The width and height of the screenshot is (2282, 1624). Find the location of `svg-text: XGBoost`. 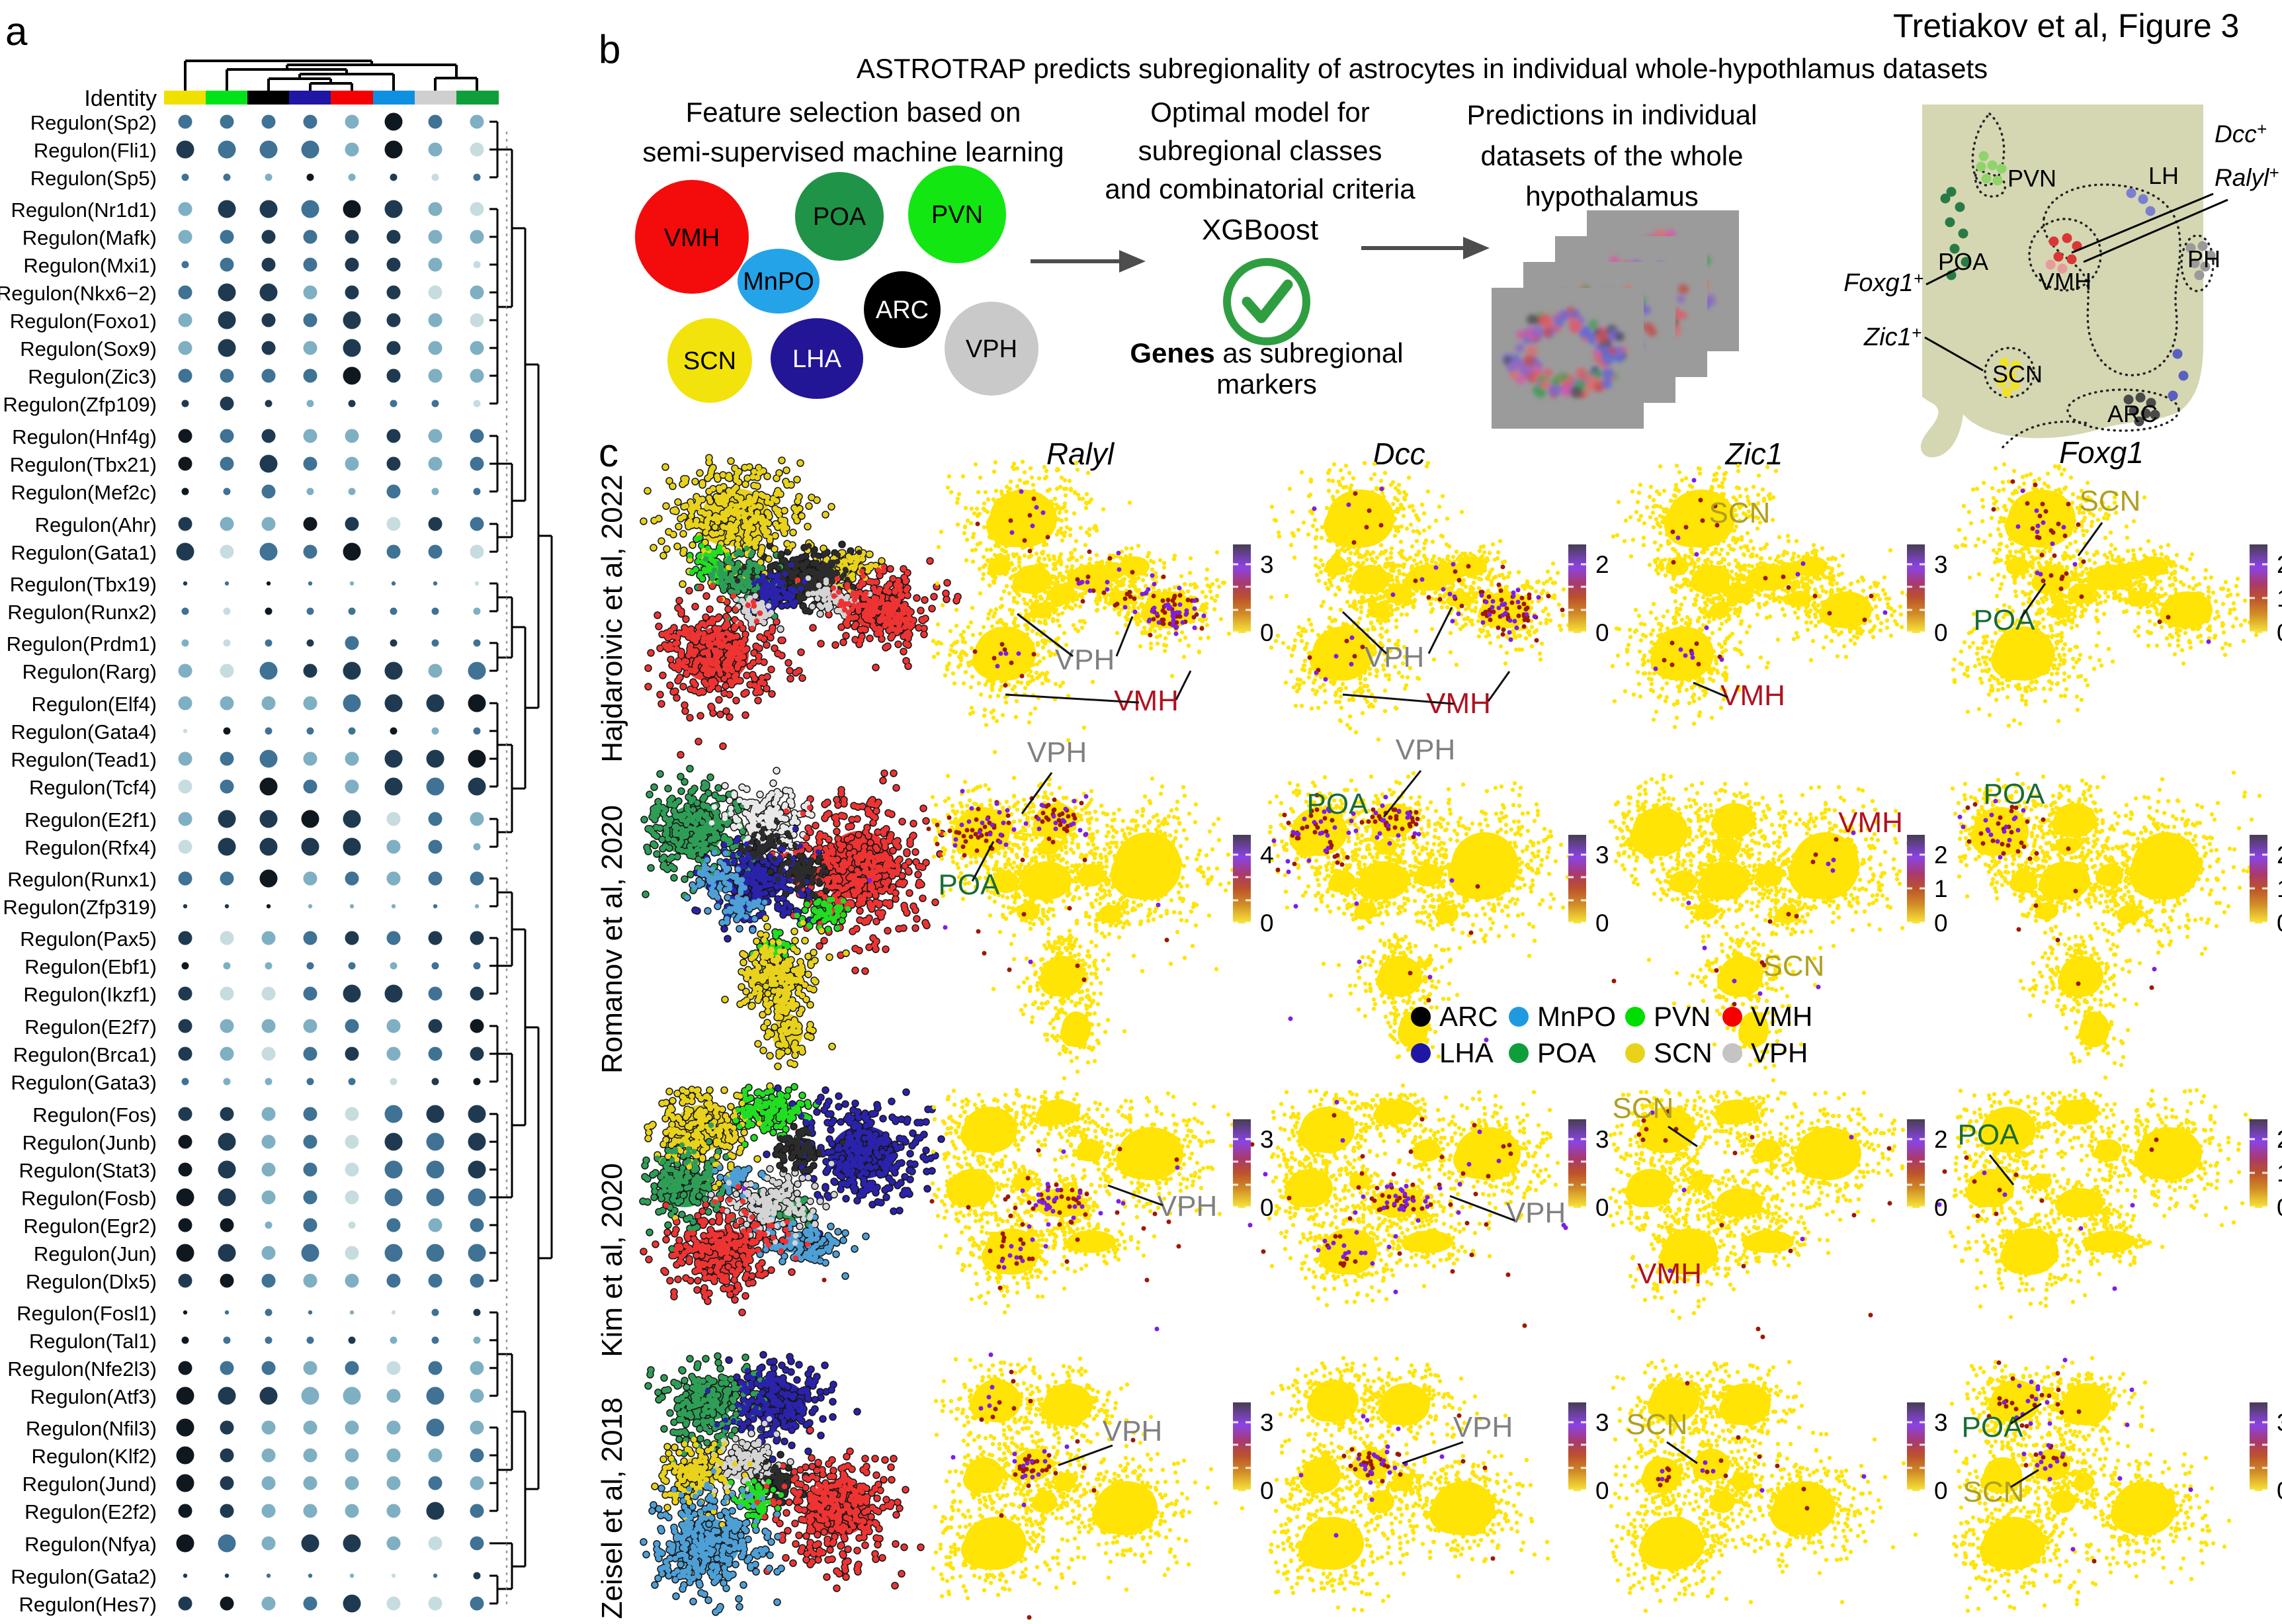

svg-text: XGBoost is located at coordinates (1260, 230).